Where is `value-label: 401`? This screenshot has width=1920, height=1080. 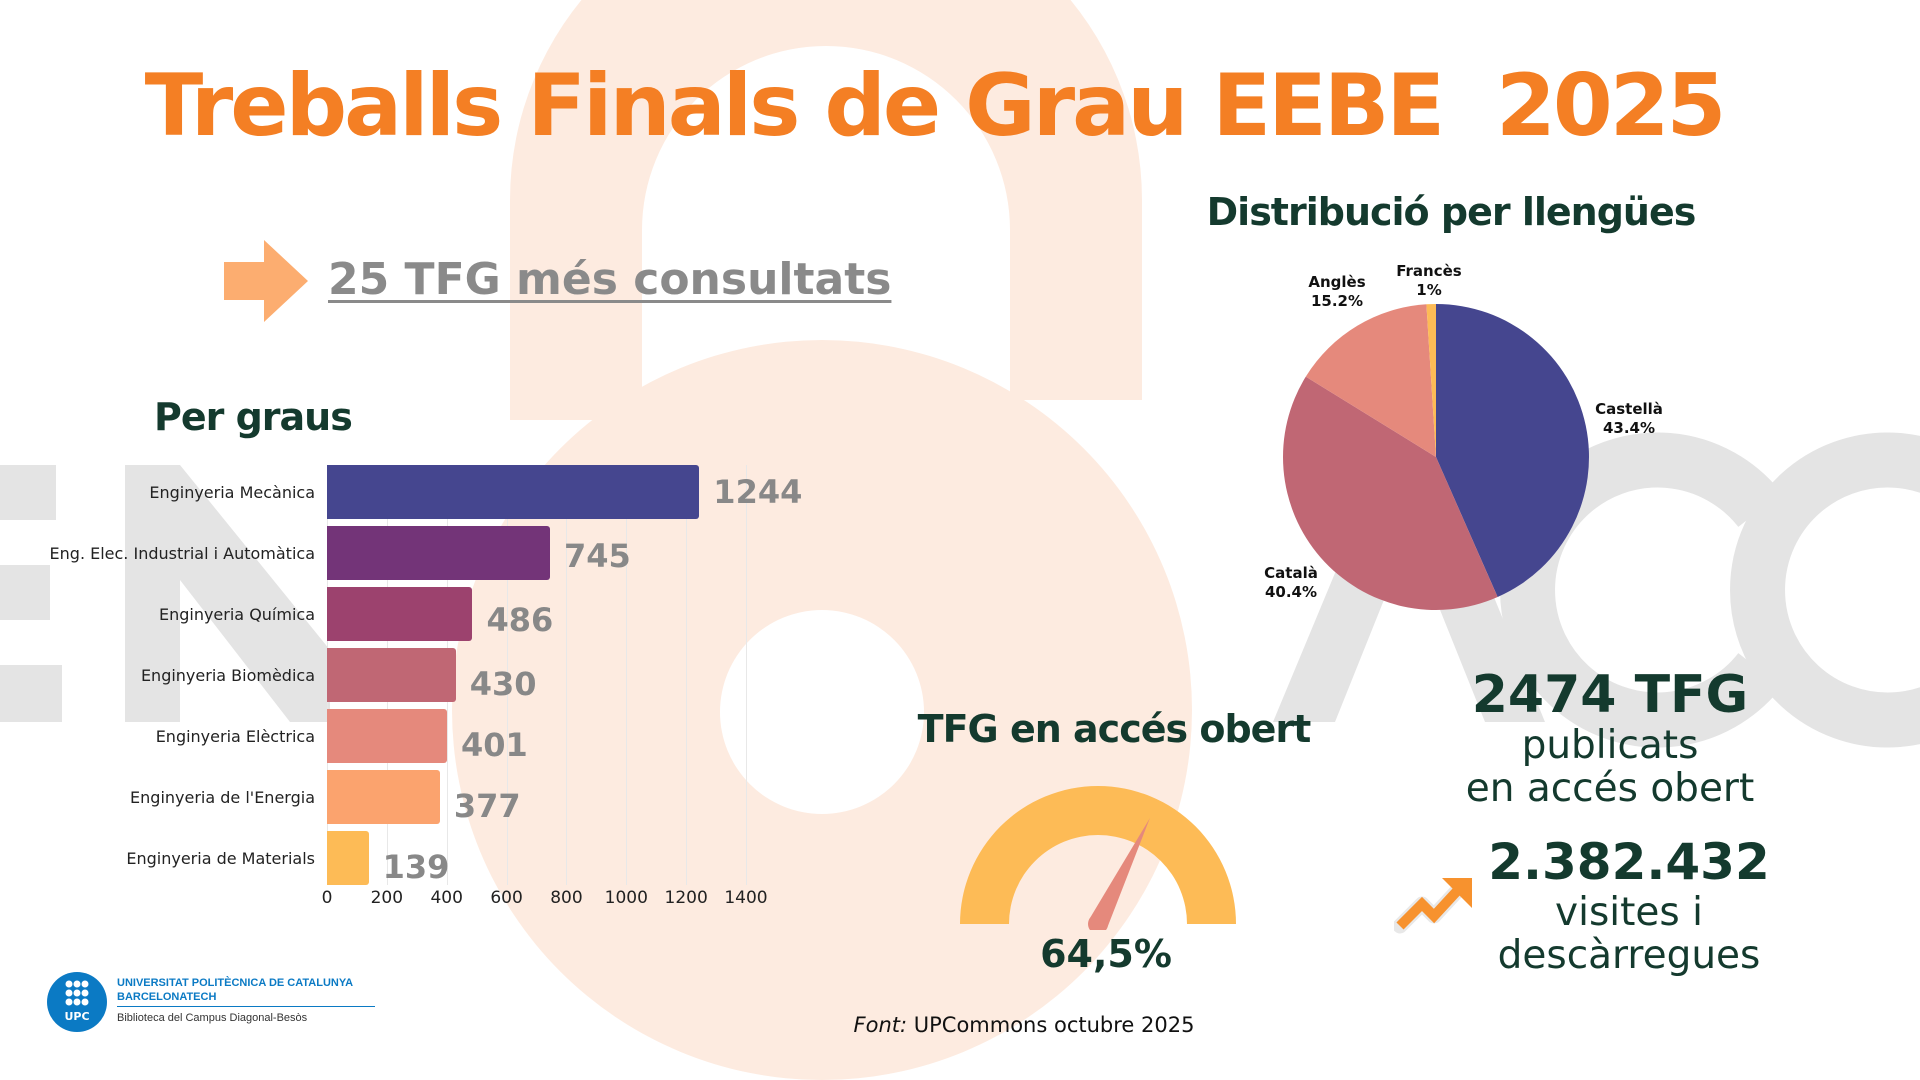
value-label: 401 is located at coordinates (494, 745).